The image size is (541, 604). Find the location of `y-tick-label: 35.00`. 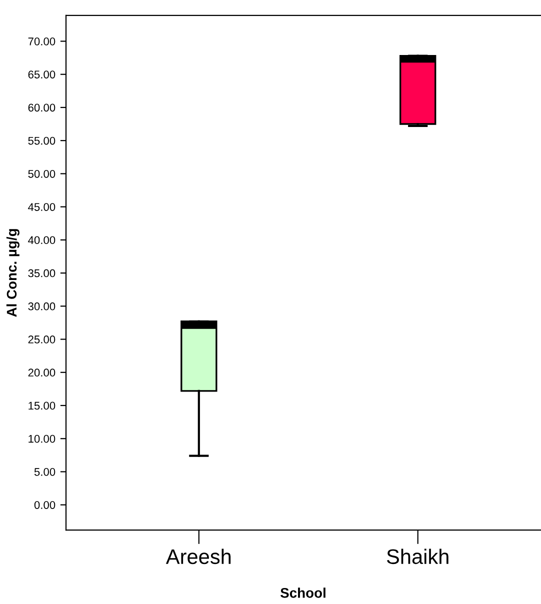

y-tick-label: 35.00 is located at coordinates (42, 273).